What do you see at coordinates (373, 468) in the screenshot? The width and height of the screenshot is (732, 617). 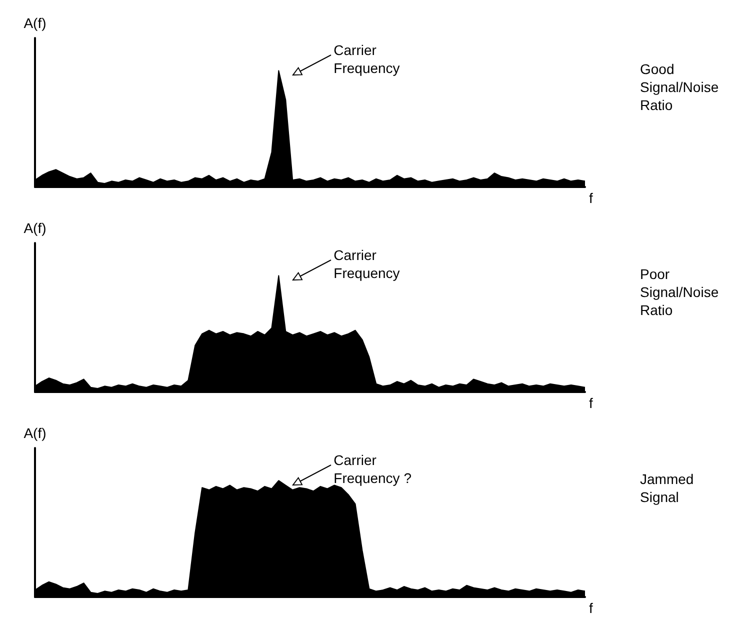 I see `annotation: Carrier Frequency ?` at bounding box center [373, 468].